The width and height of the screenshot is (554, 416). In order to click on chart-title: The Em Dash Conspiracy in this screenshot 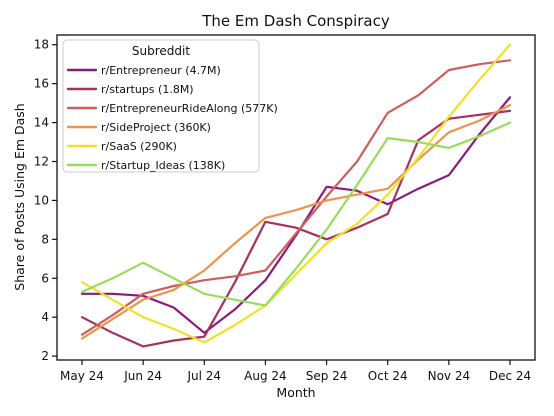, I will do `click(295, 21)`.